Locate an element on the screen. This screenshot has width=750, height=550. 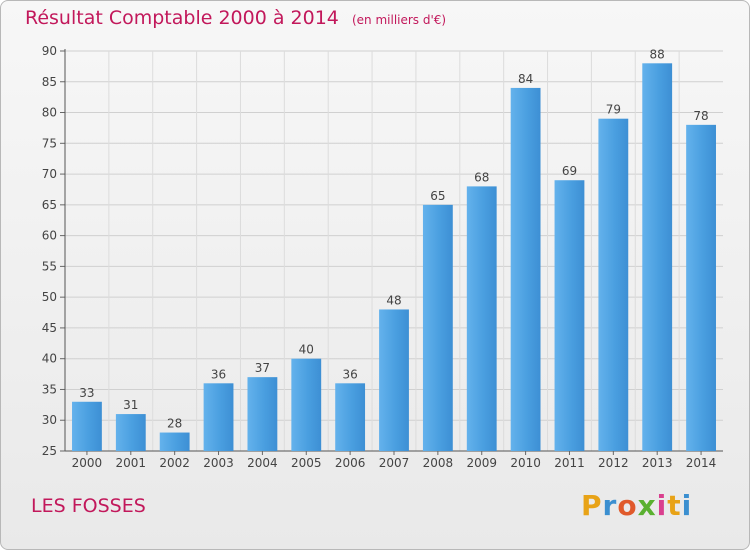
y-tick-label: 90 is located at coordinates (49, 51).